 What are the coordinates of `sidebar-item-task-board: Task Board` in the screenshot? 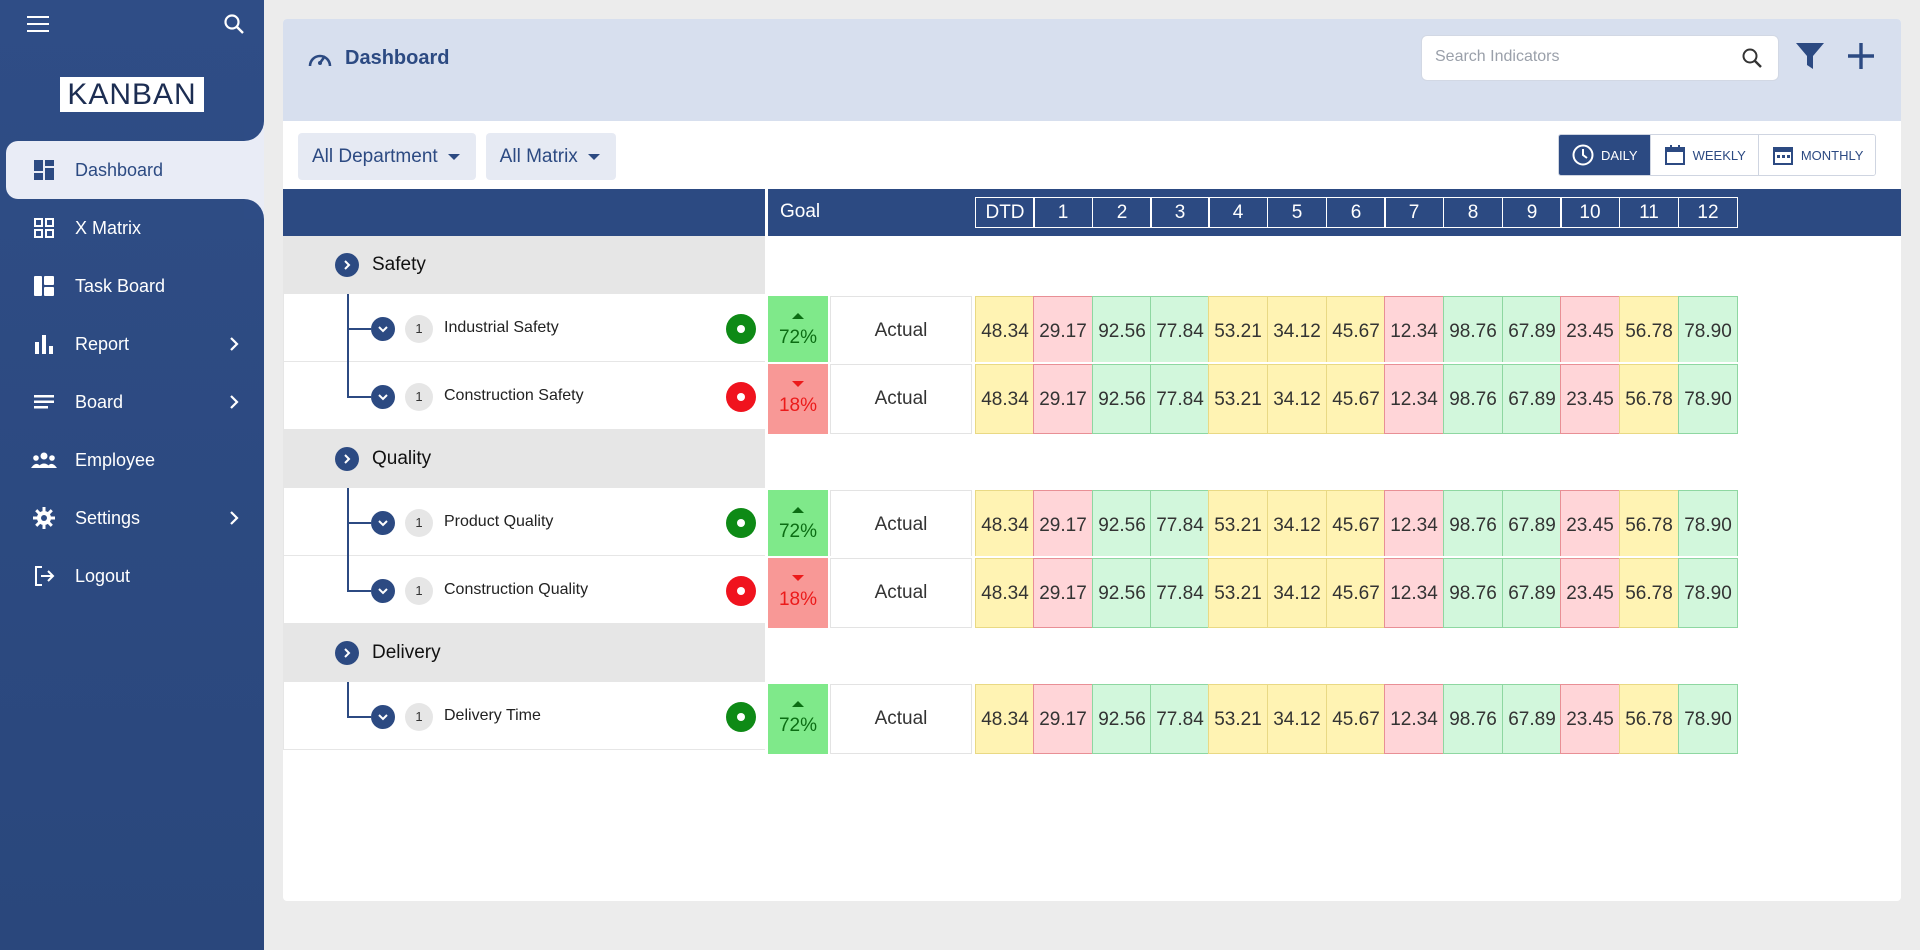 It's located at (132, 286).